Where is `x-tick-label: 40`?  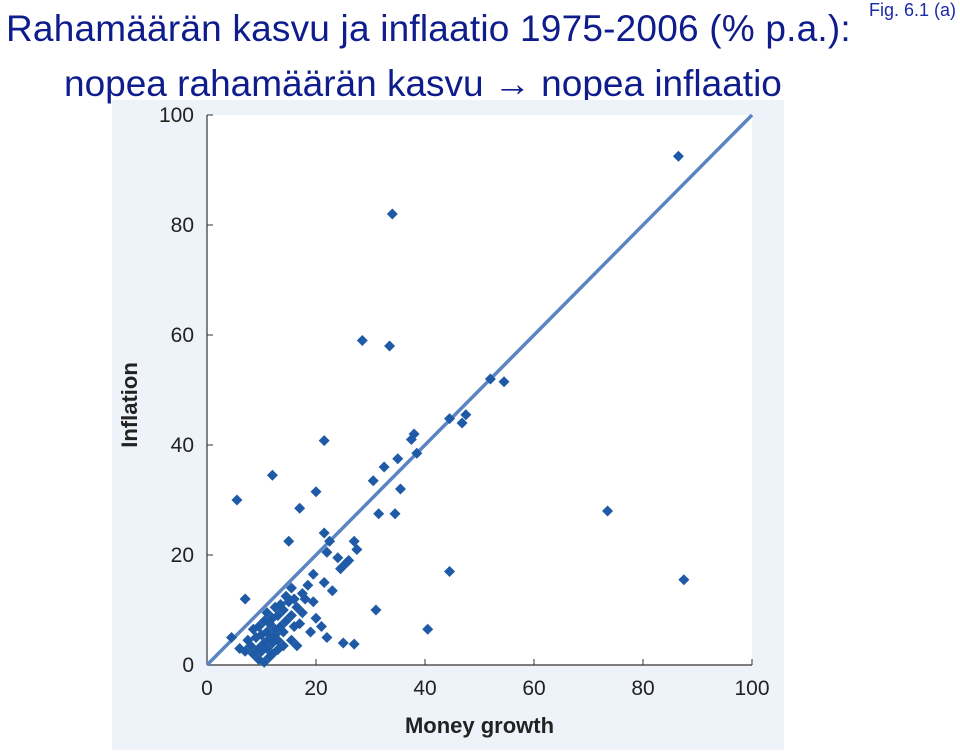
x-tick-label: 40 is located at coordinates (424, 688).